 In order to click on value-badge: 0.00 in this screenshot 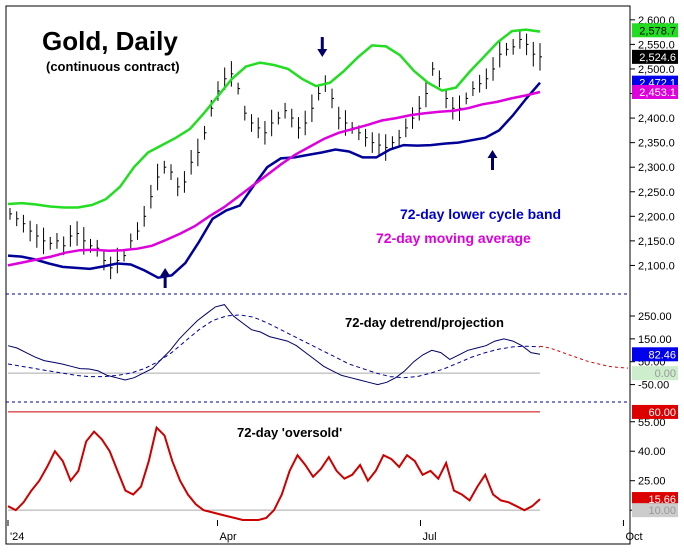, I will do `click(655, 373)`.